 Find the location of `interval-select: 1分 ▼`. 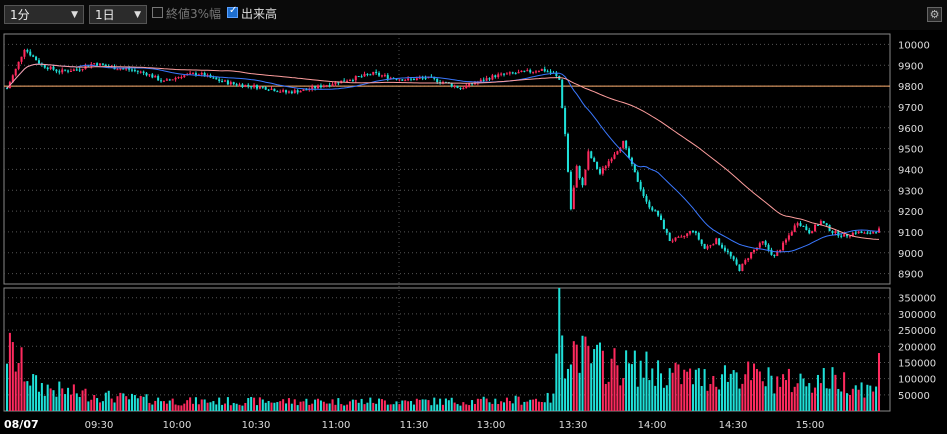

interval-select: 1分 ▼ is located at coordinates (44, 14).